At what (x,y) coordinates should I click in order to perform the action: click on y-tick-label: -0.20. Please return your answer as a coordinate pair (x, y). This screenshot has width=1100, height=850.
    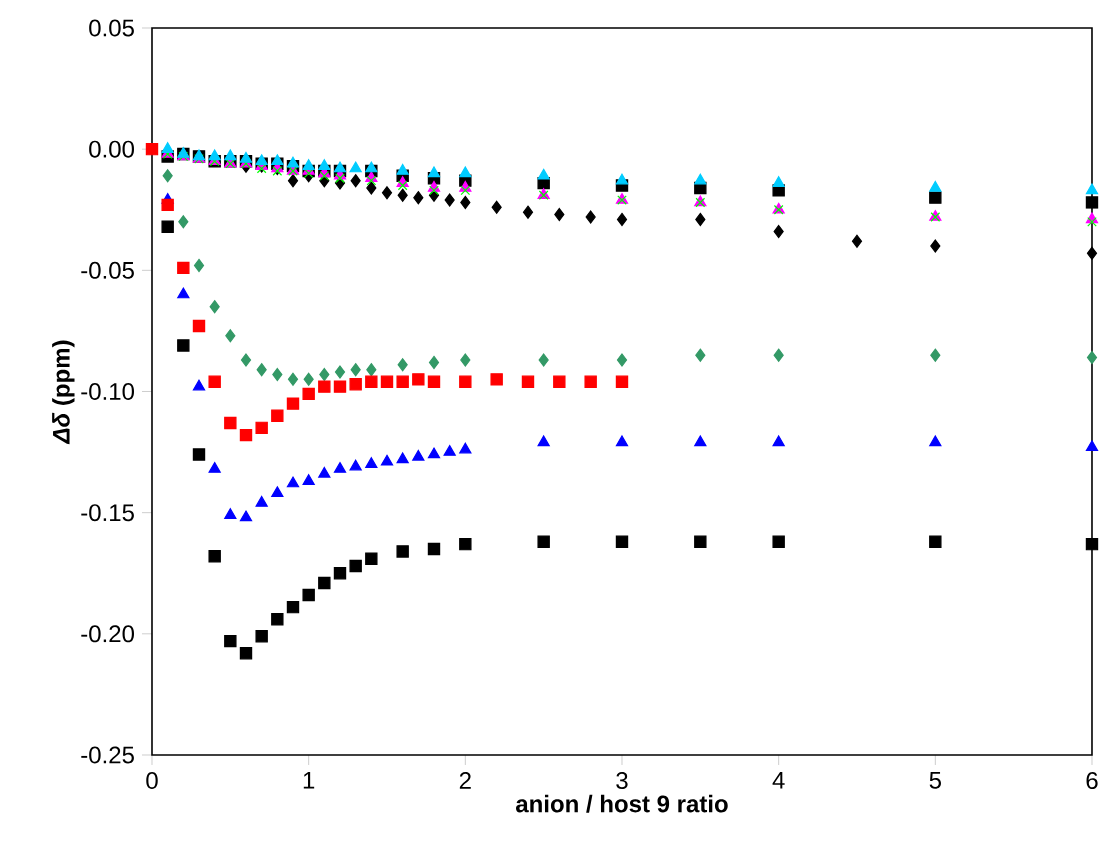
    Looking at the image, I should click on (107, 634).